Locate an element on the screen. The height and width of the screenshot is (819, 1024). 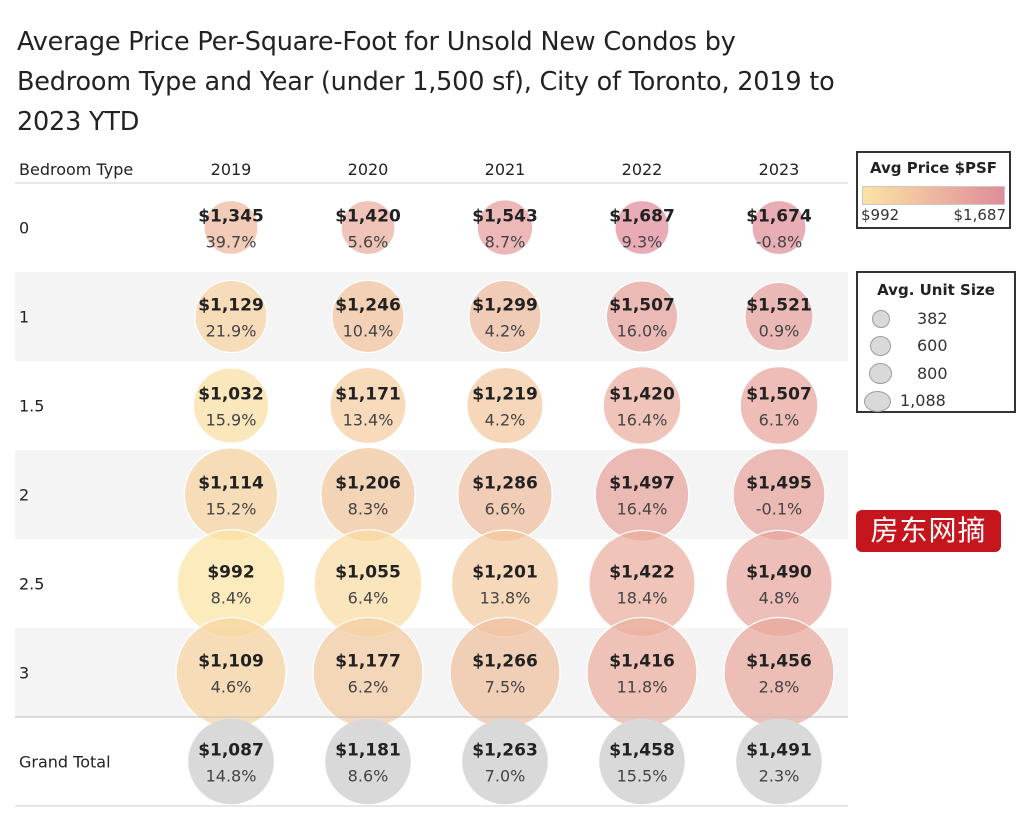
change-label: 7.5% is located at coordinates (505, 687).